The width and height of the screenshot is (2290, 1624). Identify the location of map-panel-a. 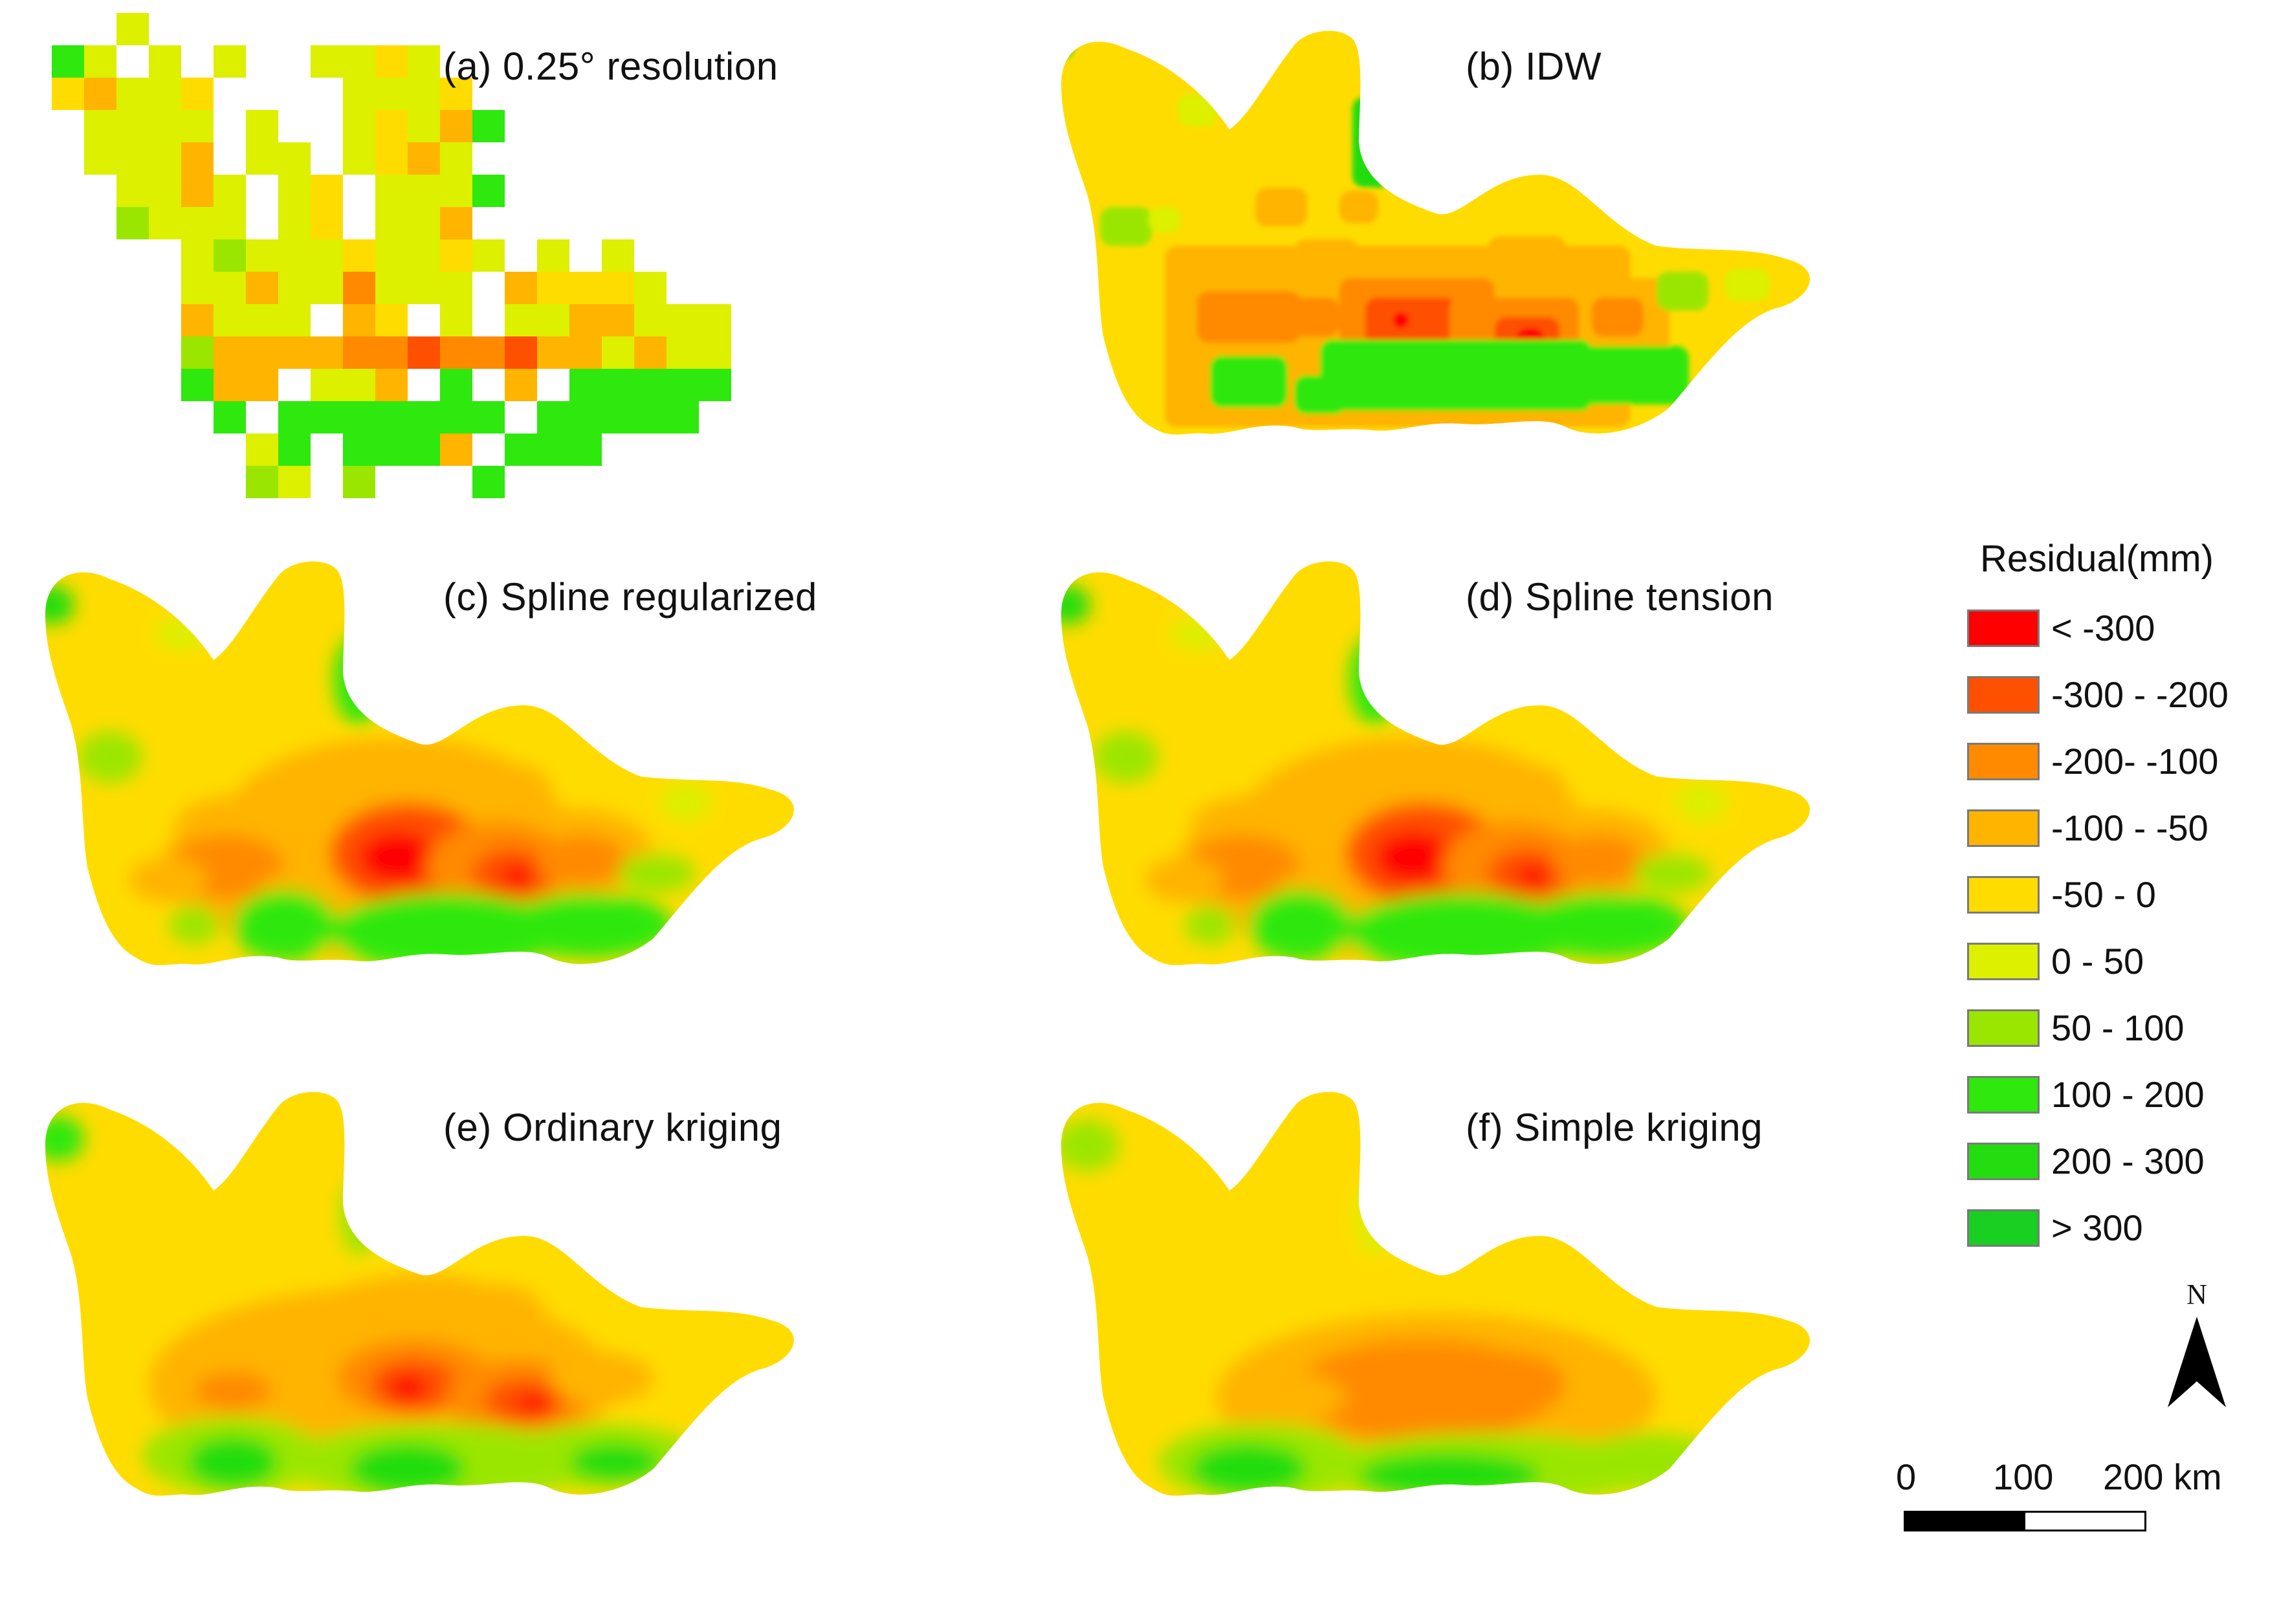
(391, 255).